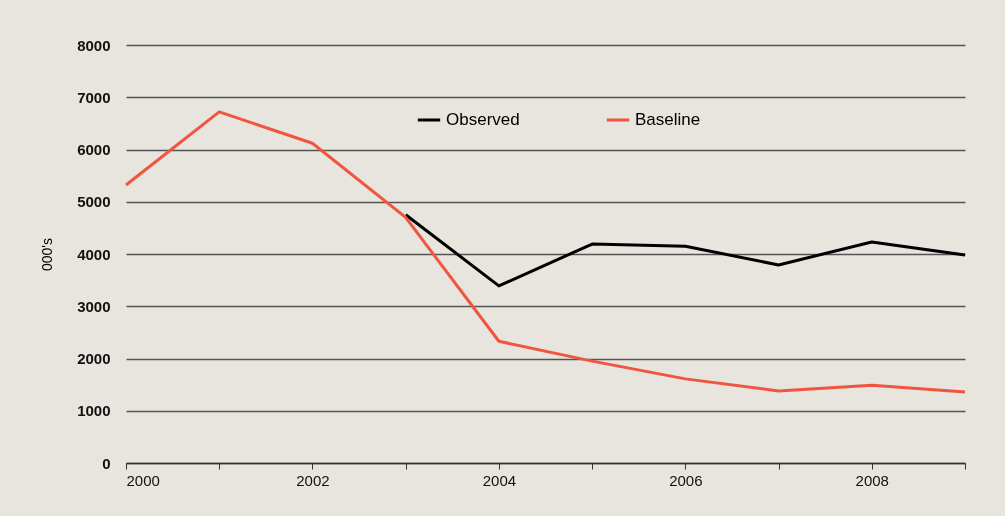 The image size is (1005, 516). What do you see at coordinates (94, 358) in the screenshot?
I see `y-tick-label: 2000` at bounding box center [94, 358].